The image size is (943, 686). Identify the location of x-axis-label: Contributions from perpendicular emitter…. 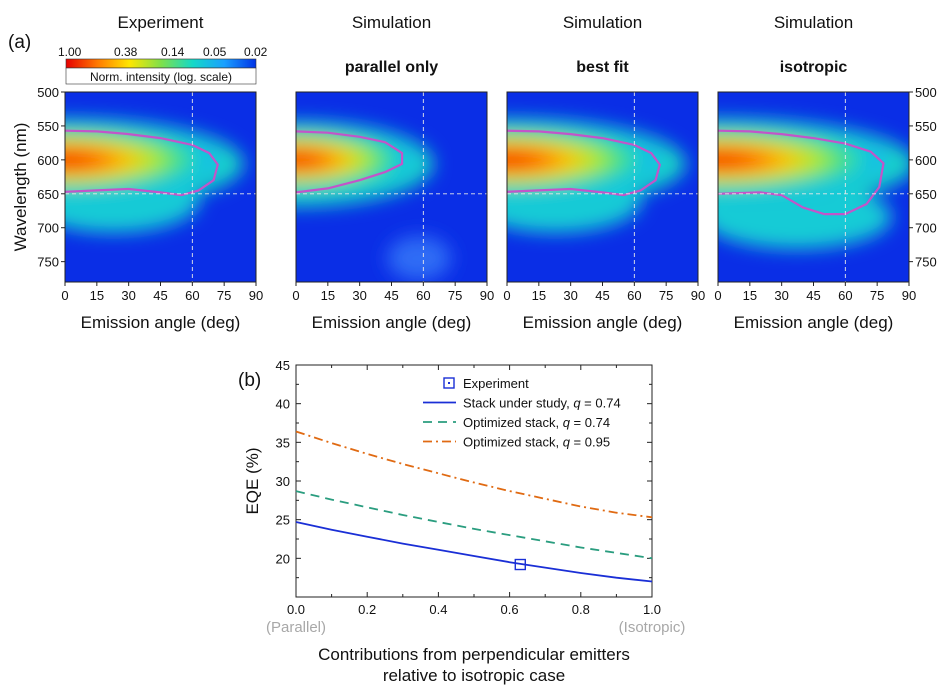
(474, 654).